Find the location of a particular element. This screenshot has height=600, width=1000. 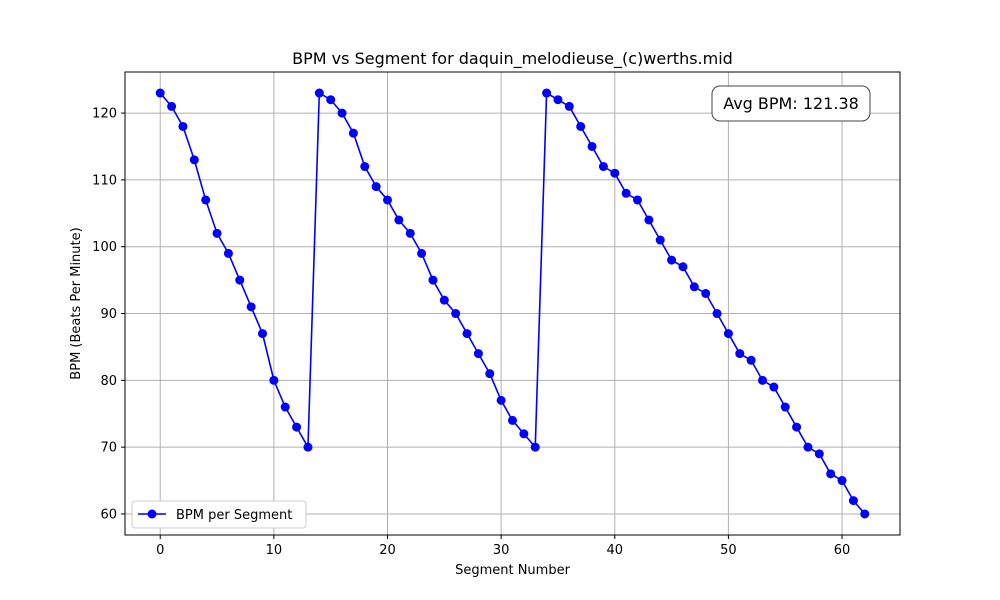

y-tick-label: 120 is located at coordinates (104, 114).